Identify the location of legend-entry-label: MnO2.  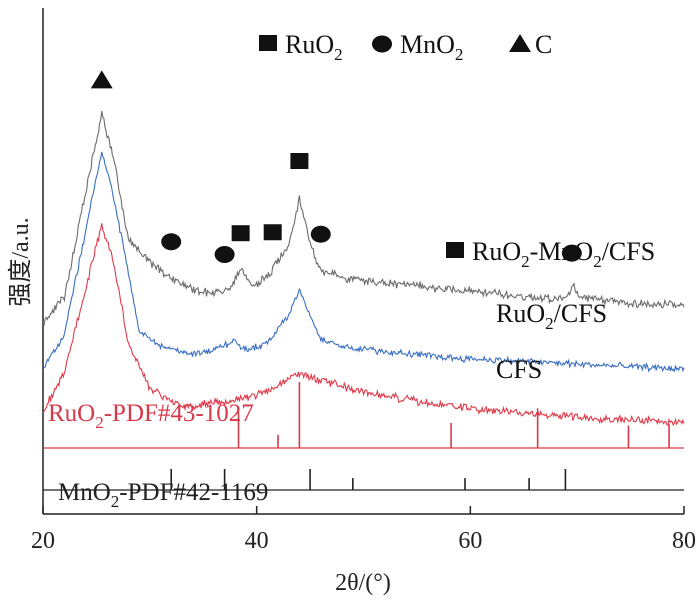
(431, 47).